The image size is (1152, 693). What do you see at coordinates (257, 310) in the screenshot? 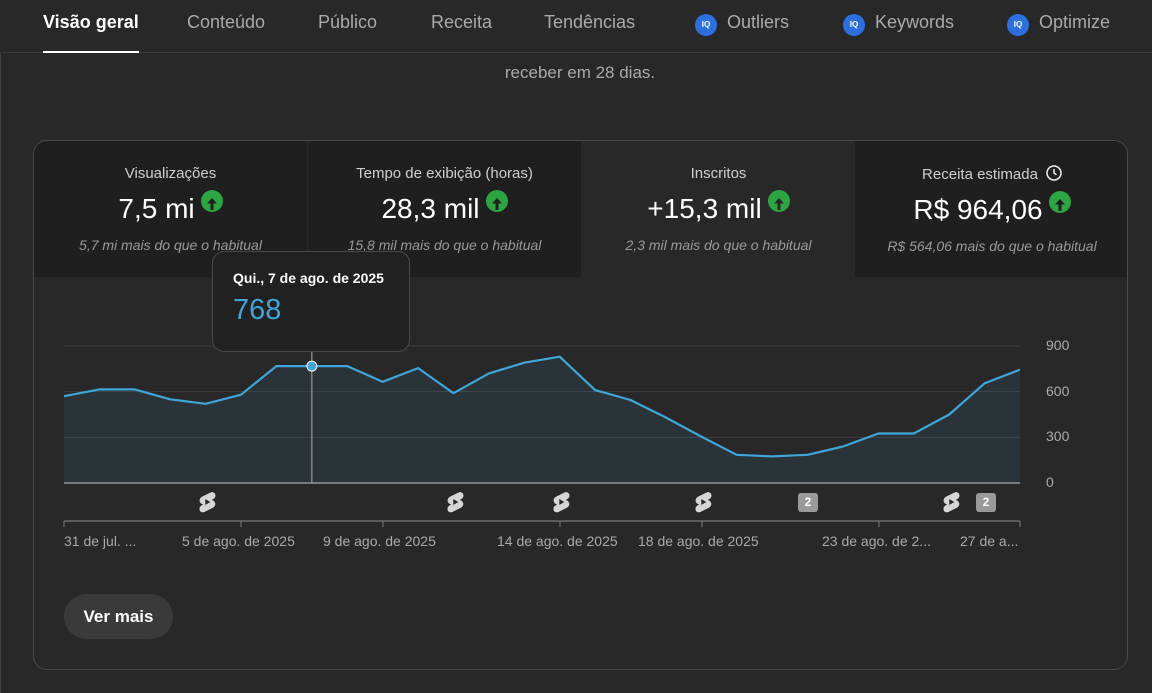
I see `tooltip-value: 768` at bounding box center [257, 310].